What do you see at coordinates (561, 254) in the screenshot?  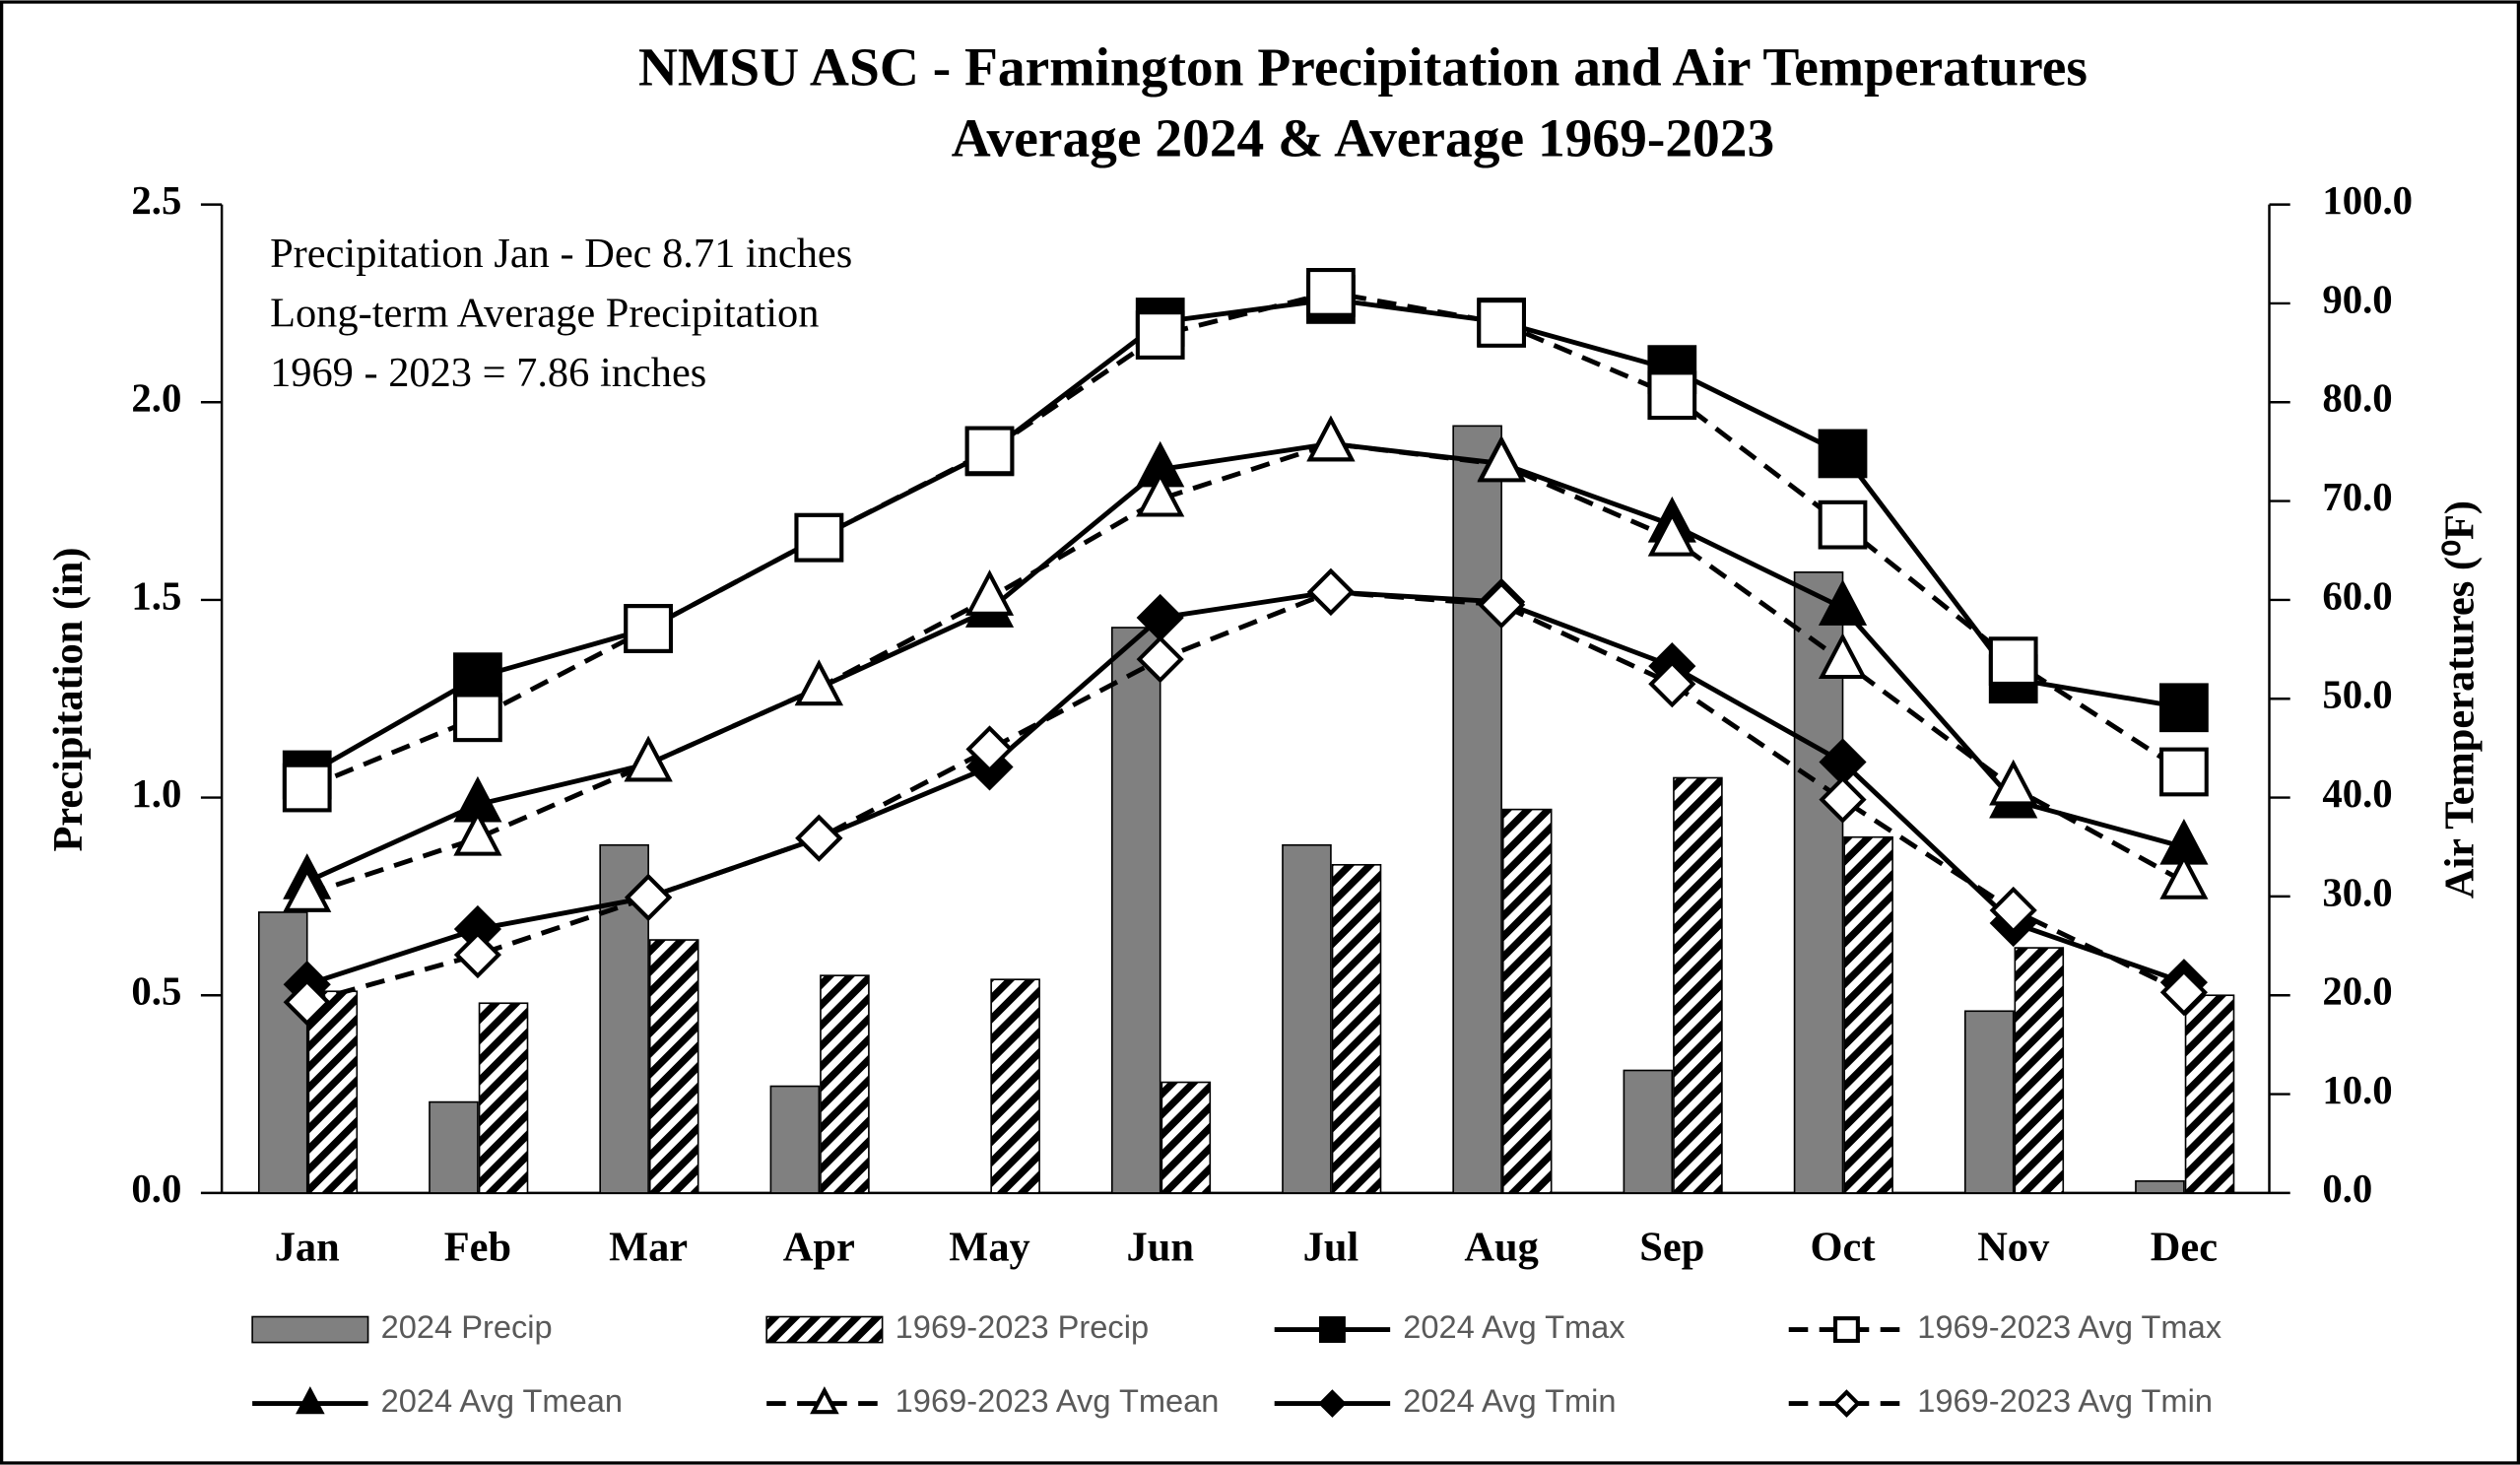 I see `annotation: Precipitation Jan - Dec 8.71 inches` at bounding box center [561, 254].